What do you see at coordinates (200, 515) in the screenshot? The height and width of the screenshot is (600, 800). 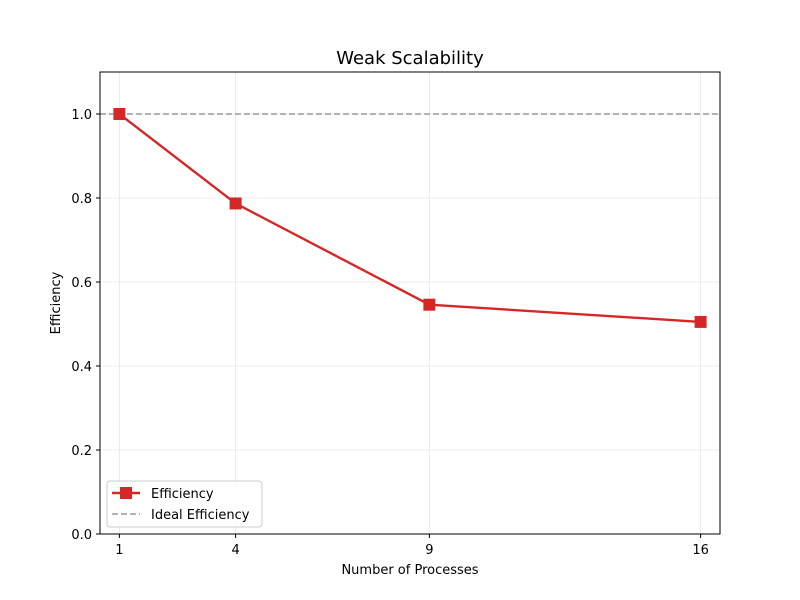 I see `legend-ideal-label: Ideal Efficiency` at bounding box center [200, 515].